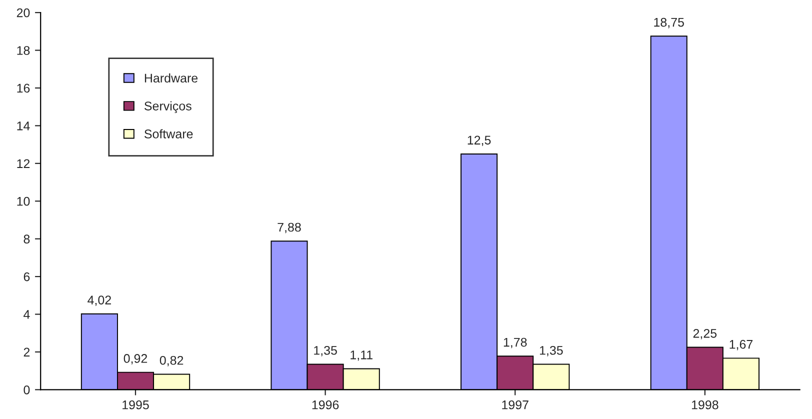 This screenshot has width=812, height=419. What do you see at coordinates (23, 88) in the screenshot?
I see `y-tick-label: 16` at bounding box center [23, 88].